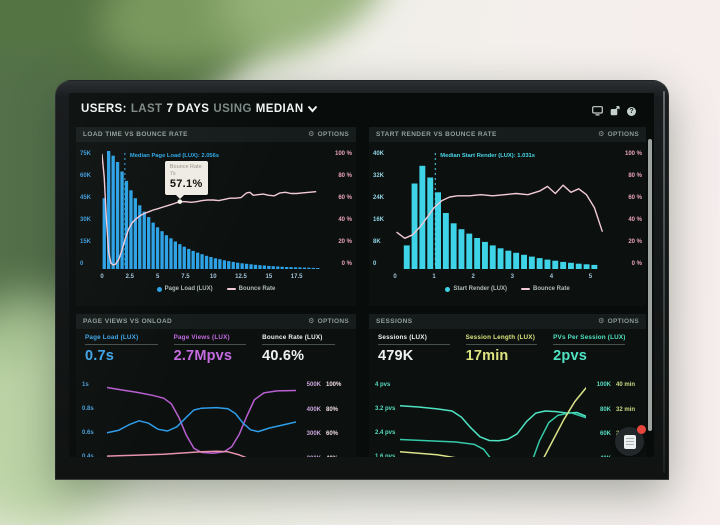 Image resolution: width=720 pixels, height=525 pixels. I want to click on stat-label: PVs Per Session (LUX), so click(589, 337).